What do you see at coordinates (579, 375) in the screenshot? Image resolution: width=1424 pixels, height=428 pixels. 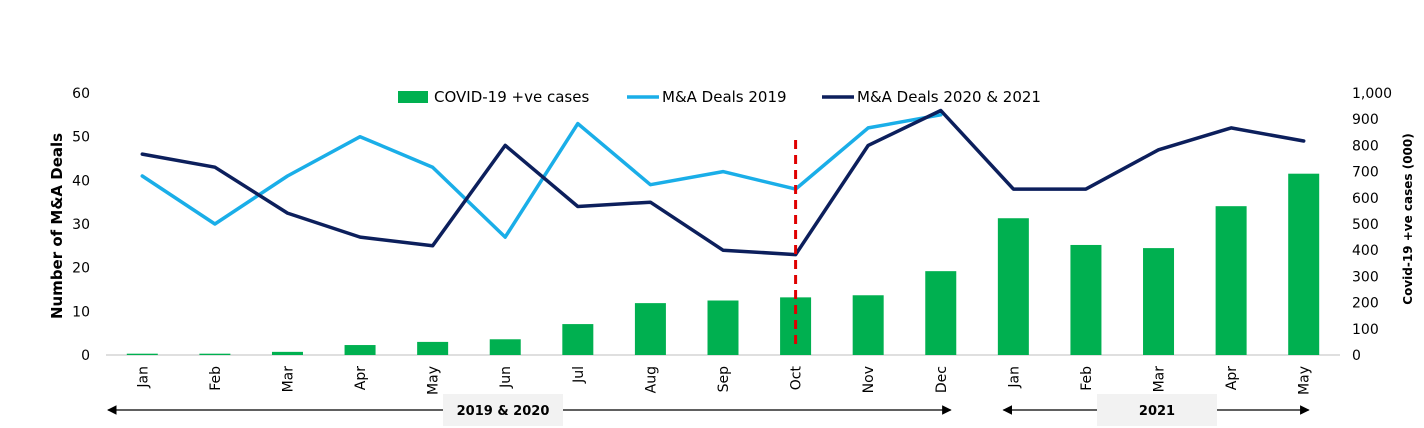 I see `x-tick-label: Jul` at bounding box center [579, 375].